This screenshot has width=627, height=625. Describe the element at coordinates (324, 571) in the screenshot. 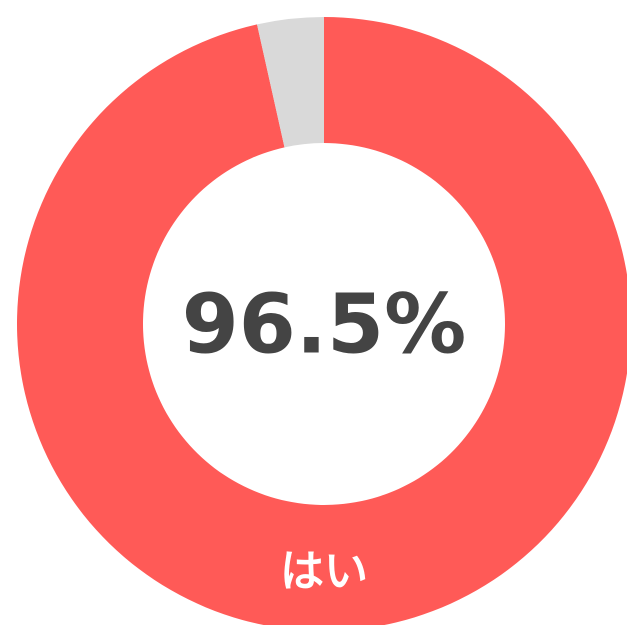

I see `slice-label: はい` at that location.